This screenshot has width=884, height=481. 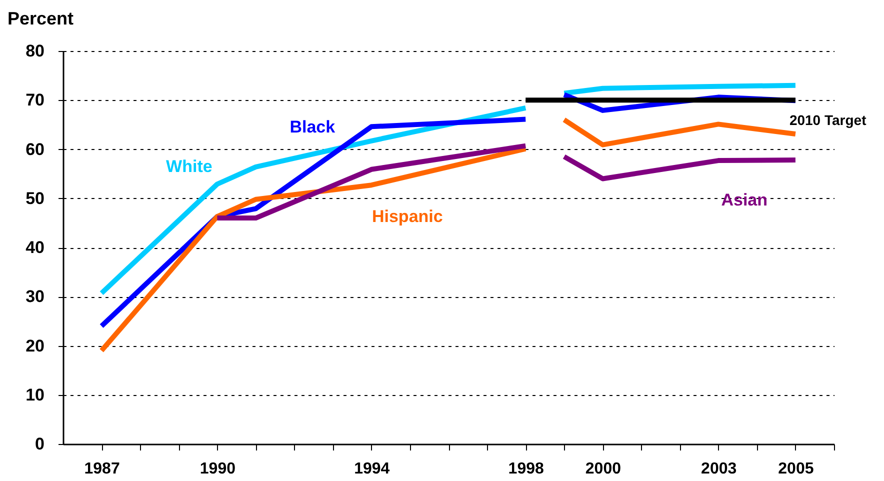 I want to click on x-tick-label: 2005, so click(x=796, y=469).